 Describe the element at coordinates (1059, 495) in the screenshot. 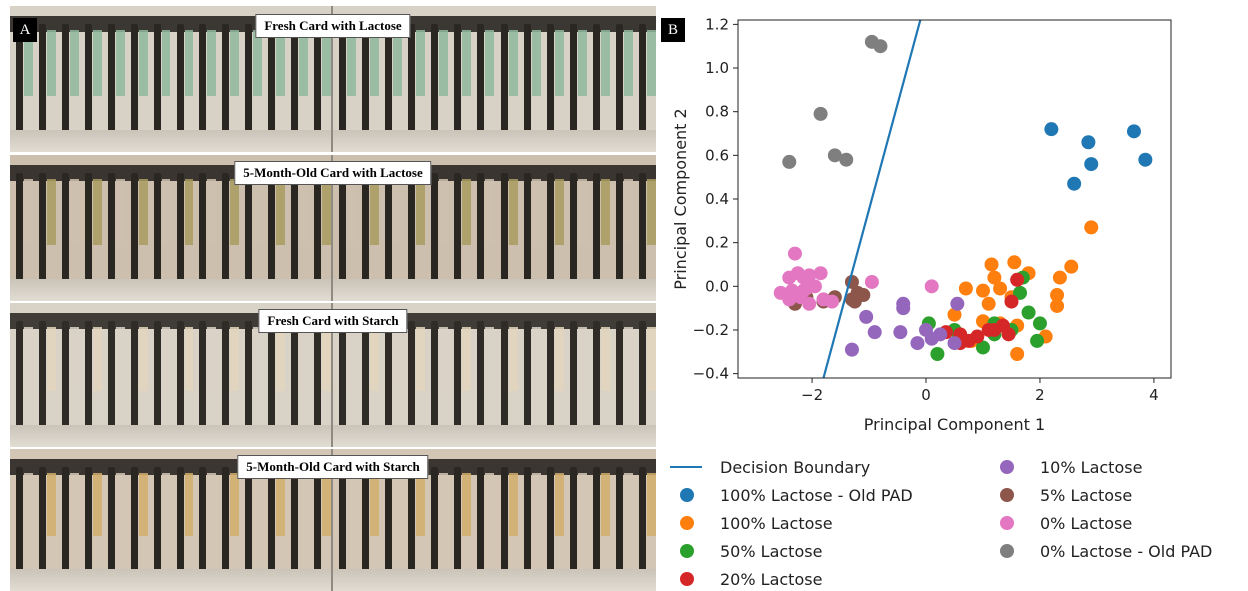

I see `legend-item: 5% Lactose` at that location.